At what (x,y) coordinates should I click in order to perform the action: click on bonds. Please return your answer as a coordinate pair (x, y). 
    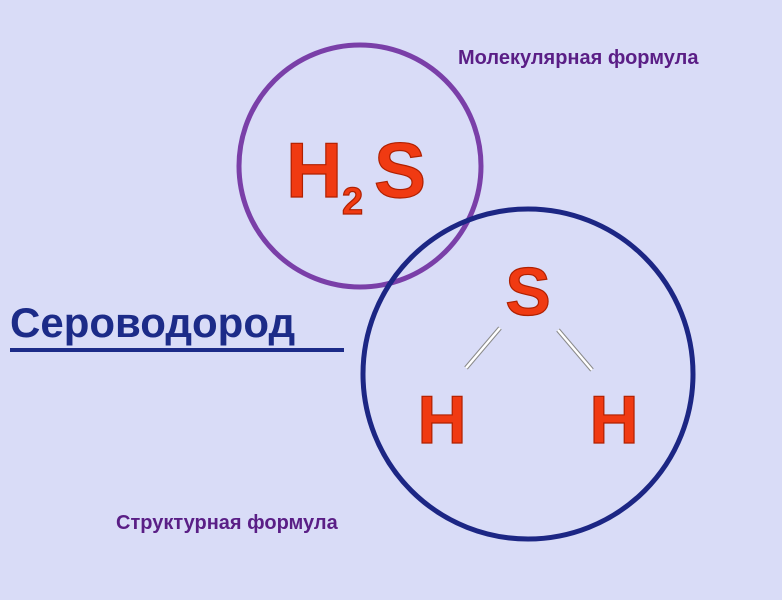
    Looking at the image, I should click on (529, 349).